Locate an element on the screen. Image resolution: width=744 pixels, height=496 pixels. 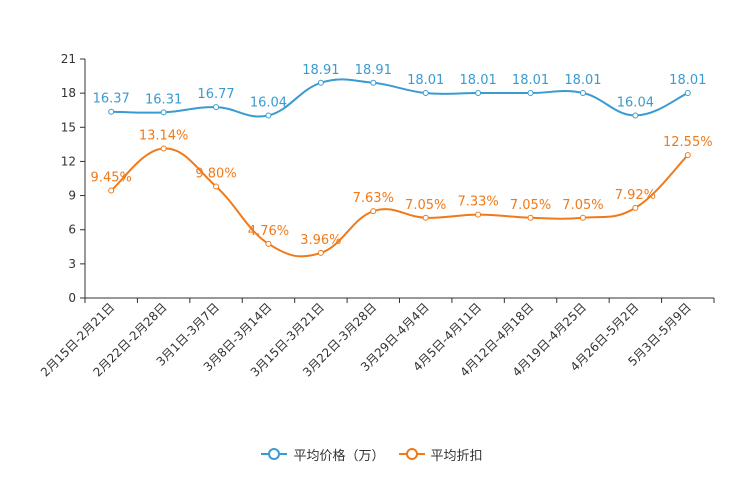
y-tick-label: 9 is located at coordinates (72, 196).